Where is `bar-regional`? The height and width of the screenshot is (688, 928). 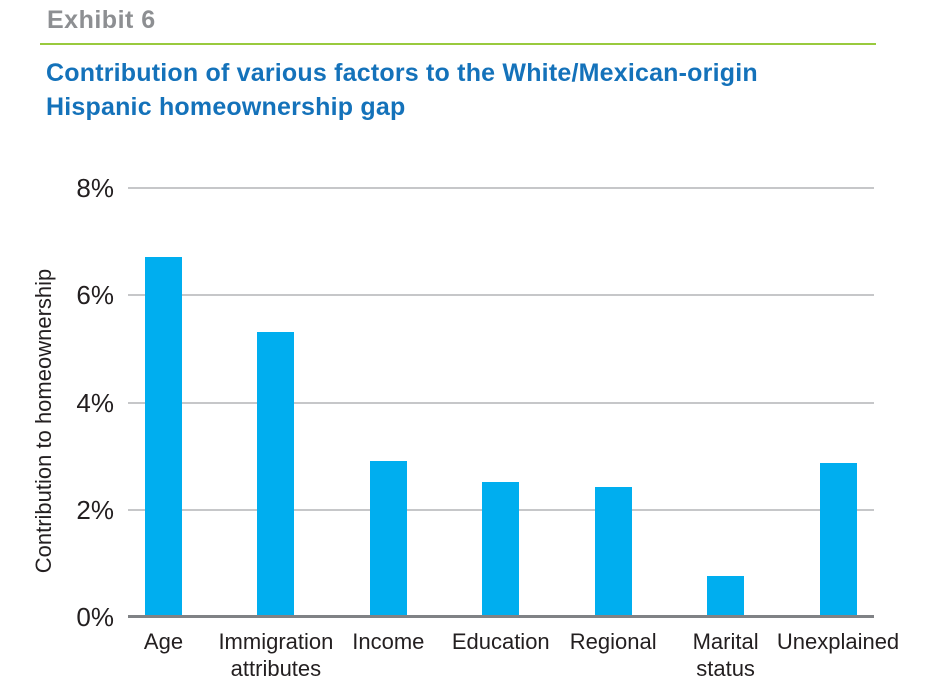 bar-regional is located at coordinates (613, 551).